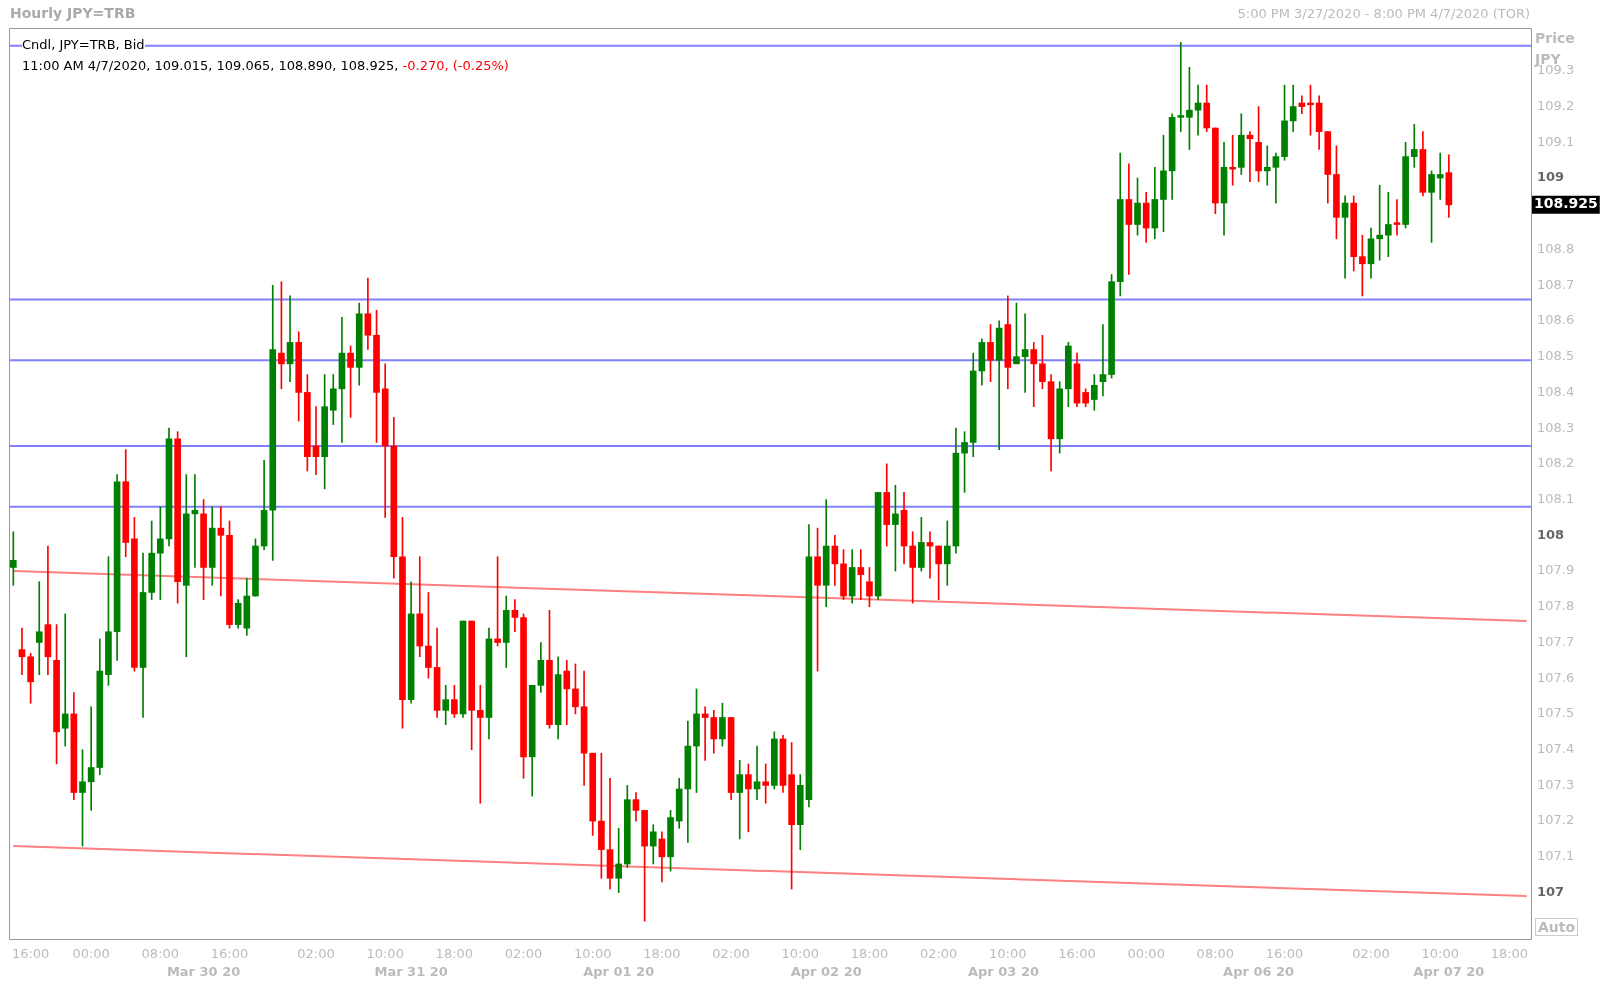 The height and width of the screenshot is (987, 1600). Describe the element at coordinates (455, 65) in the screenshot. I see `annotation: -0.270, (-0.25%)` at that location.